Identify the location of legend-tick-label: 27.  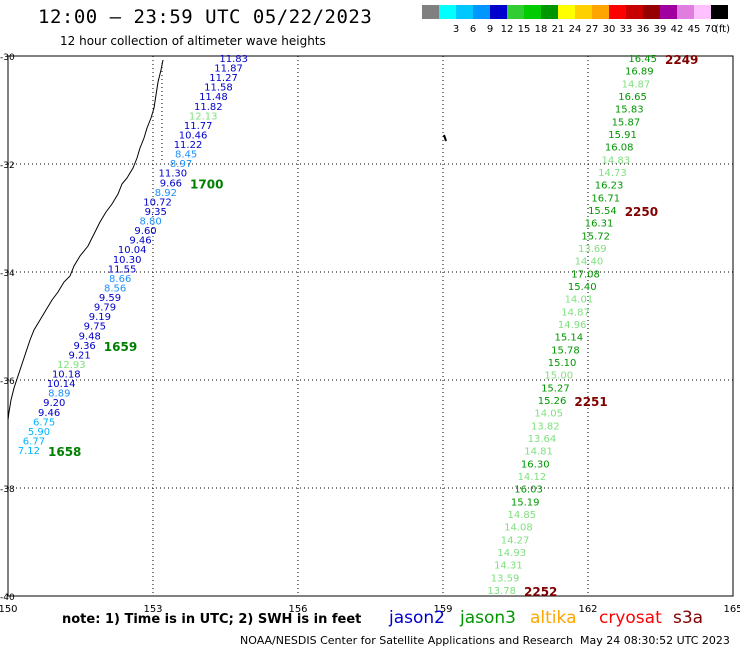
(592, 29).